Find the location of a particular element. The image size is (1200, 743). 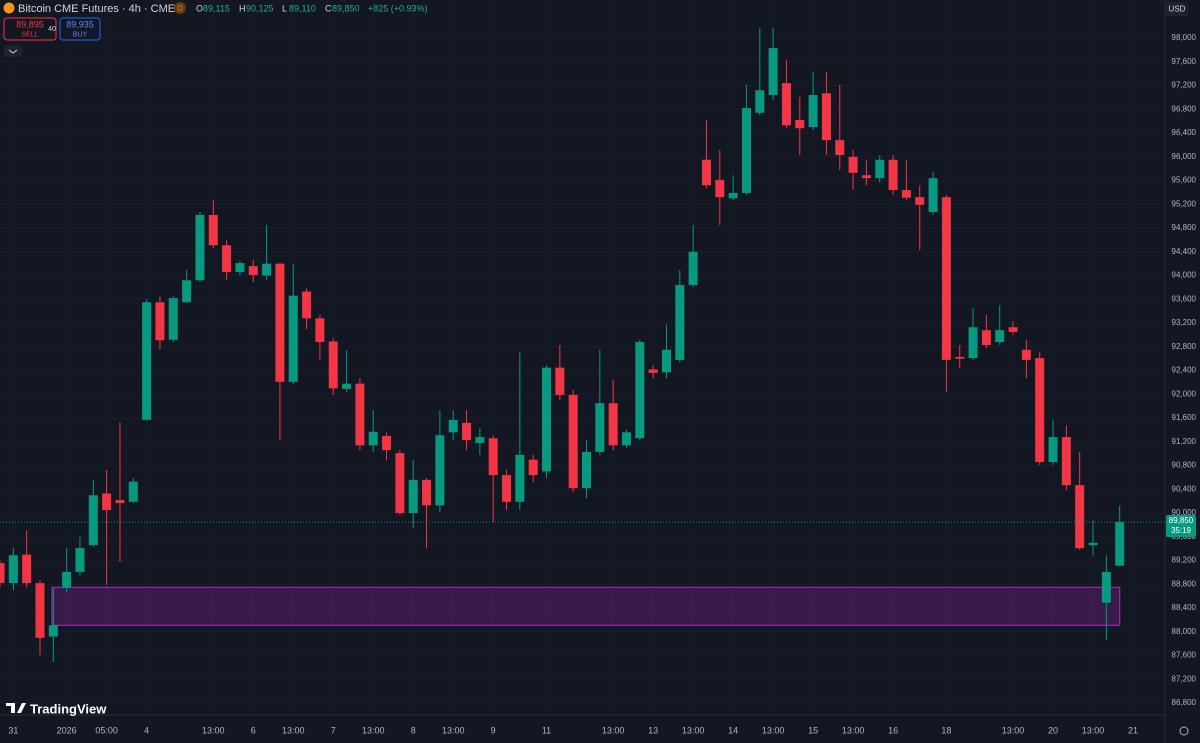

y-tick-label: 88,000 is located at coordinates (1184, 631).